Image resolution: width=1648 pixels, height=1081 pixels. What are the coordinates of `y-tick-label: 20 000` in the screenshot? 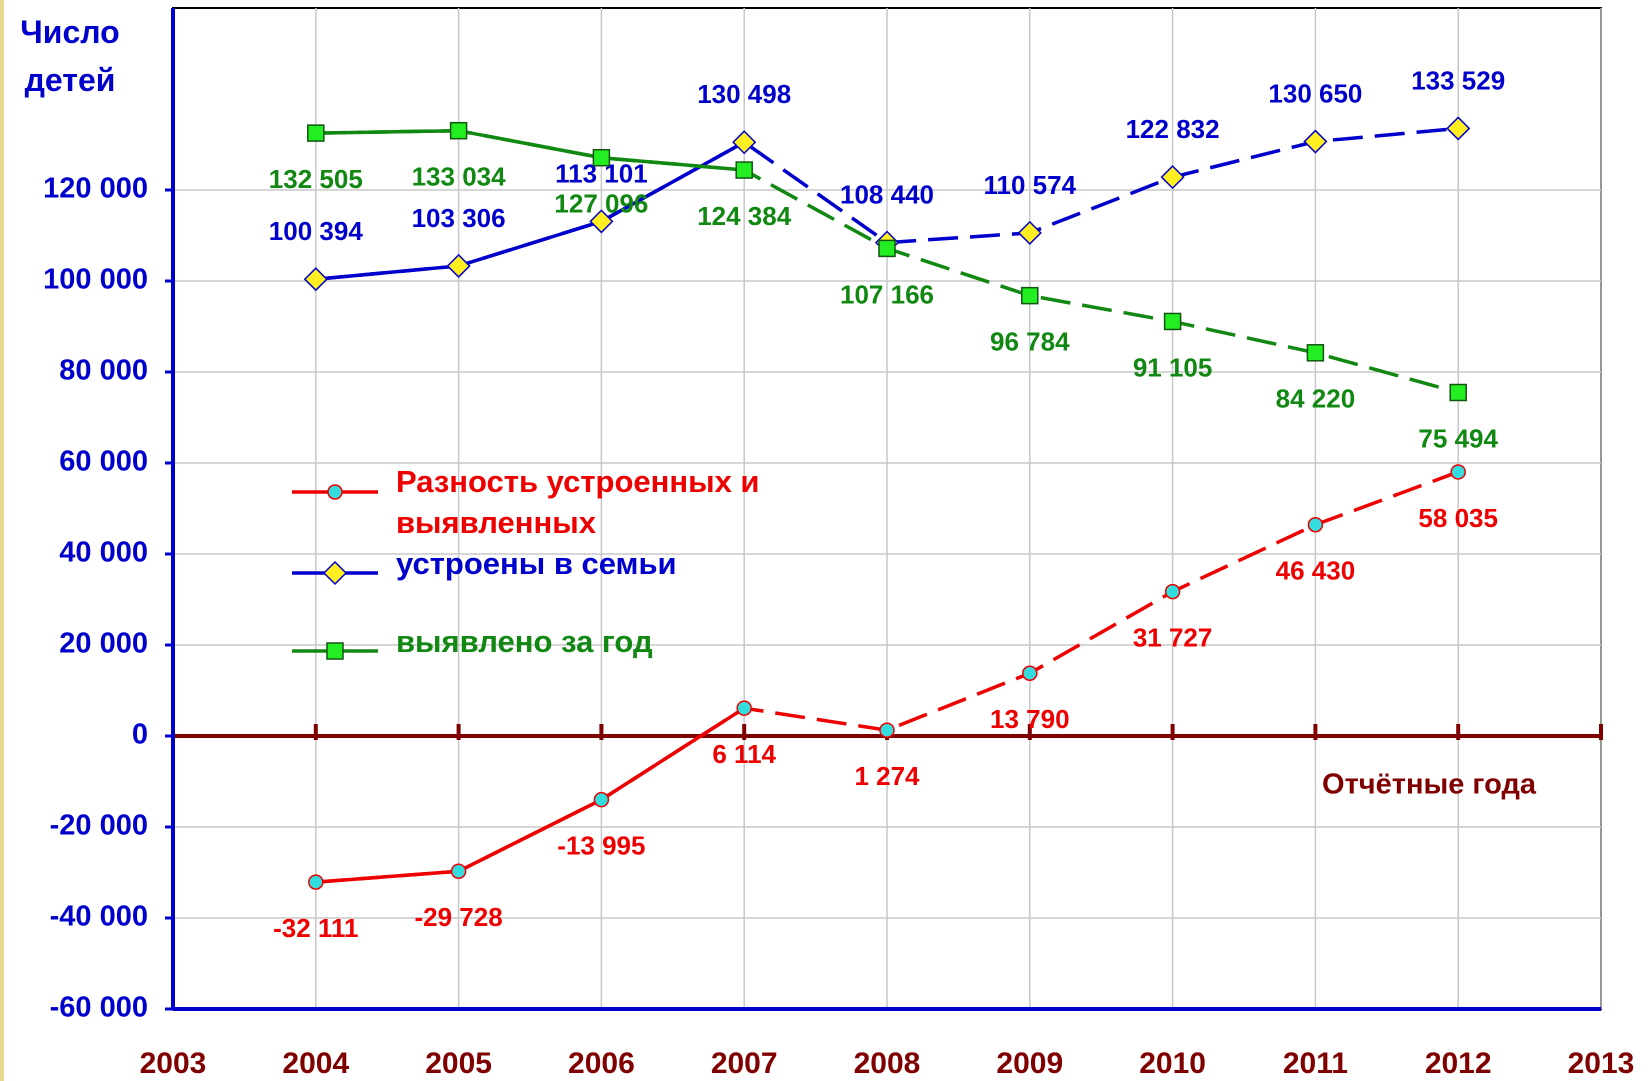 It's located at (103, 644).